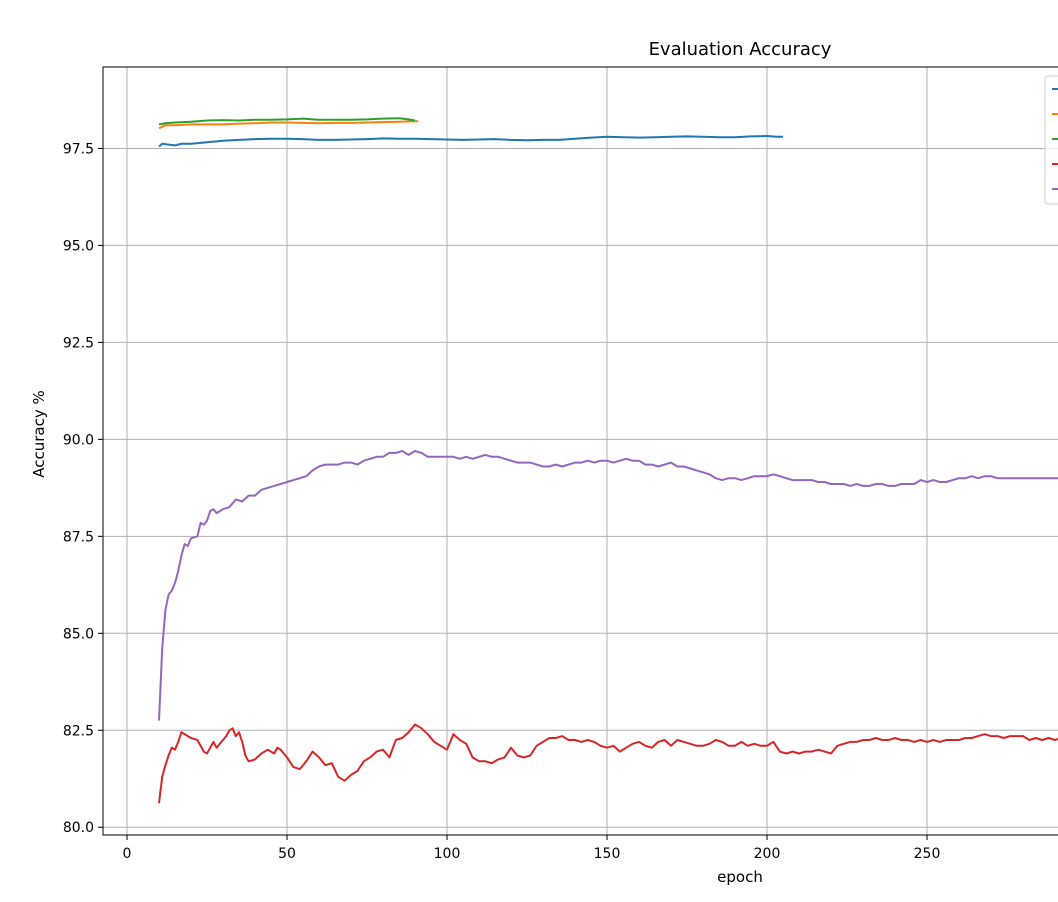 The width and height of the screenshot is (1058, 902). What do you see at coordinates (607, 854) in the screenshot?
I see `x-tick-label: 150` at bounding box center [607, 854].